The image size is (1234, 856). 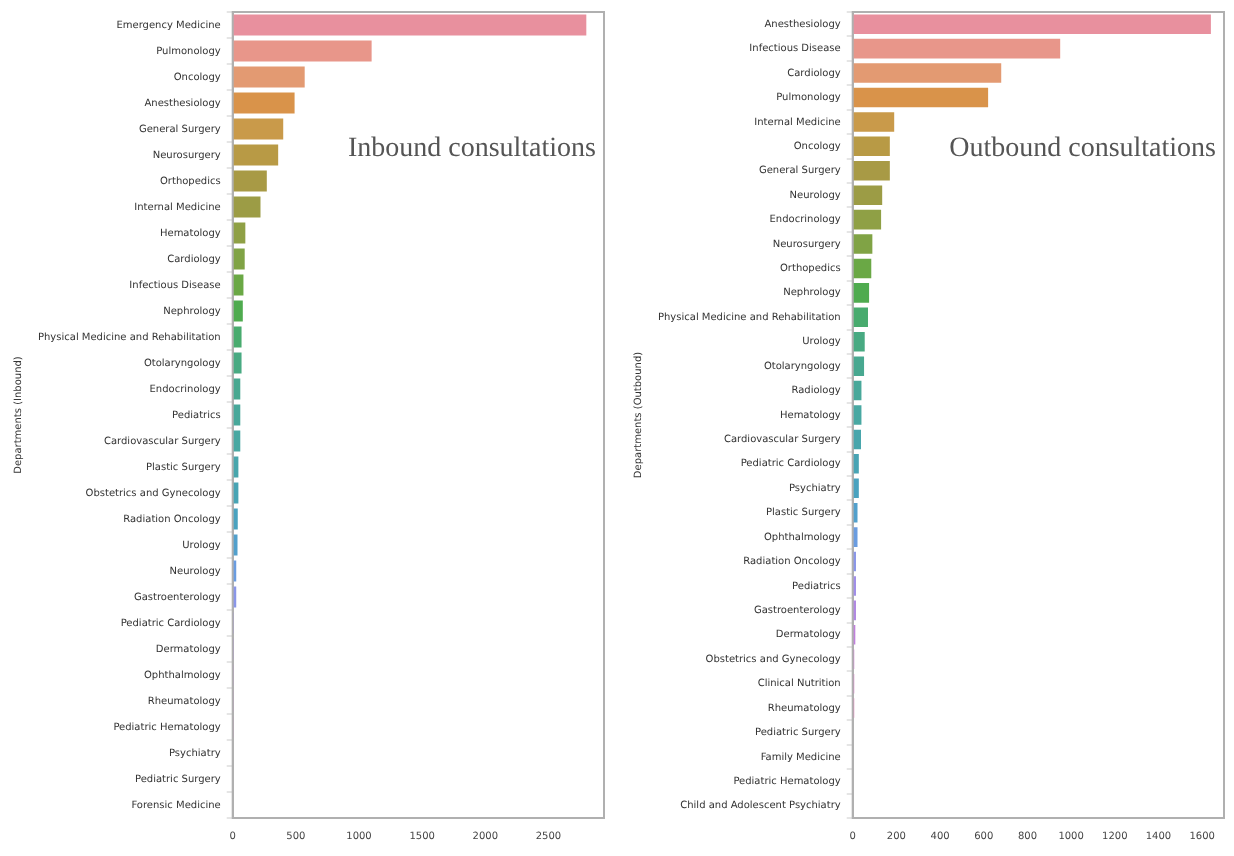 I want to click on text: Outbound consultations, so click(x=1082, y=149).